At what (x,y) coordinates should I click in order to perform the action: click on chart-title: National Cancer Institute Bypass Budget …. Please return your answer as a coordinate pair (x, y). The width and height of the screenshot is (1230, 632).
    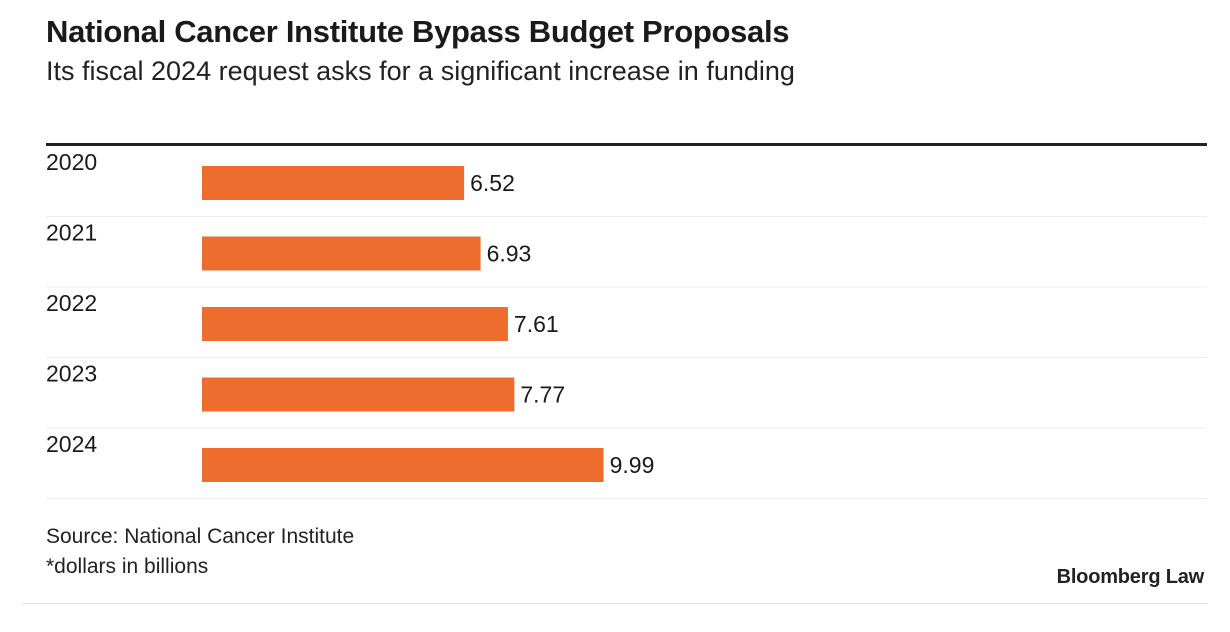
    Looking at the image, I should click on (418, 31).